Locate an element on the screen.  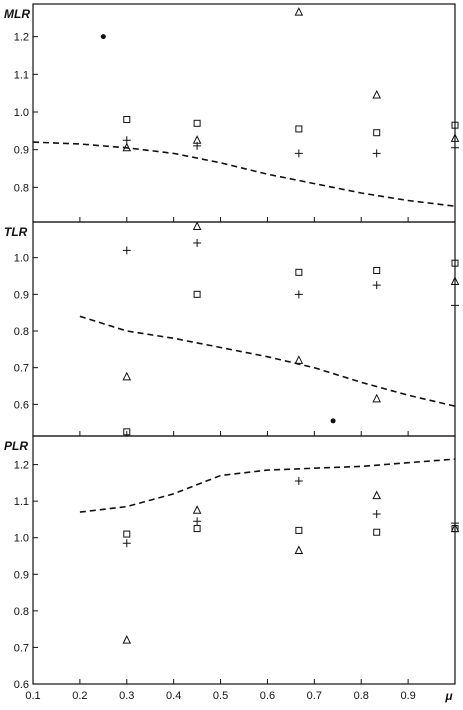
x-tick-label: 0.3 is located at coordinates (126, 696).